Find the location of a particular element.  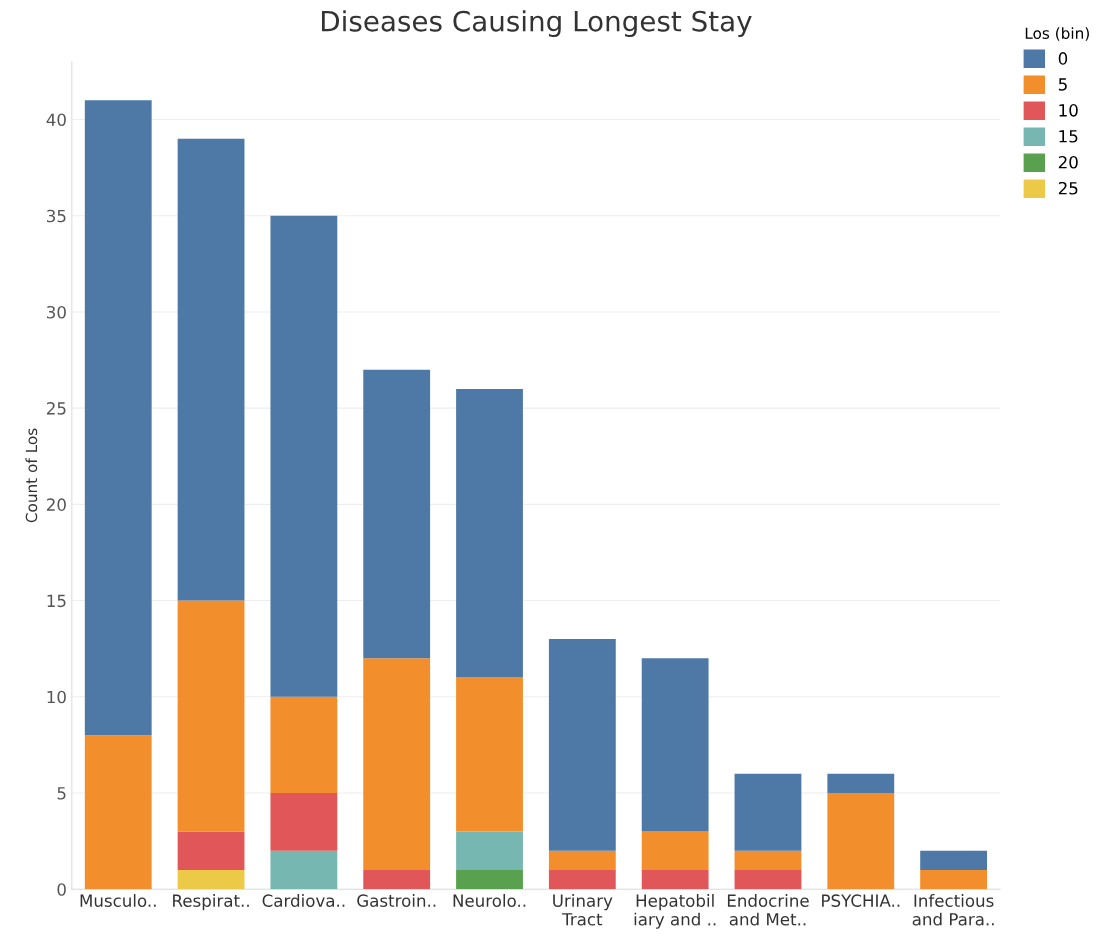

y-tick-label: 5 is located at coordinates (61, 793).